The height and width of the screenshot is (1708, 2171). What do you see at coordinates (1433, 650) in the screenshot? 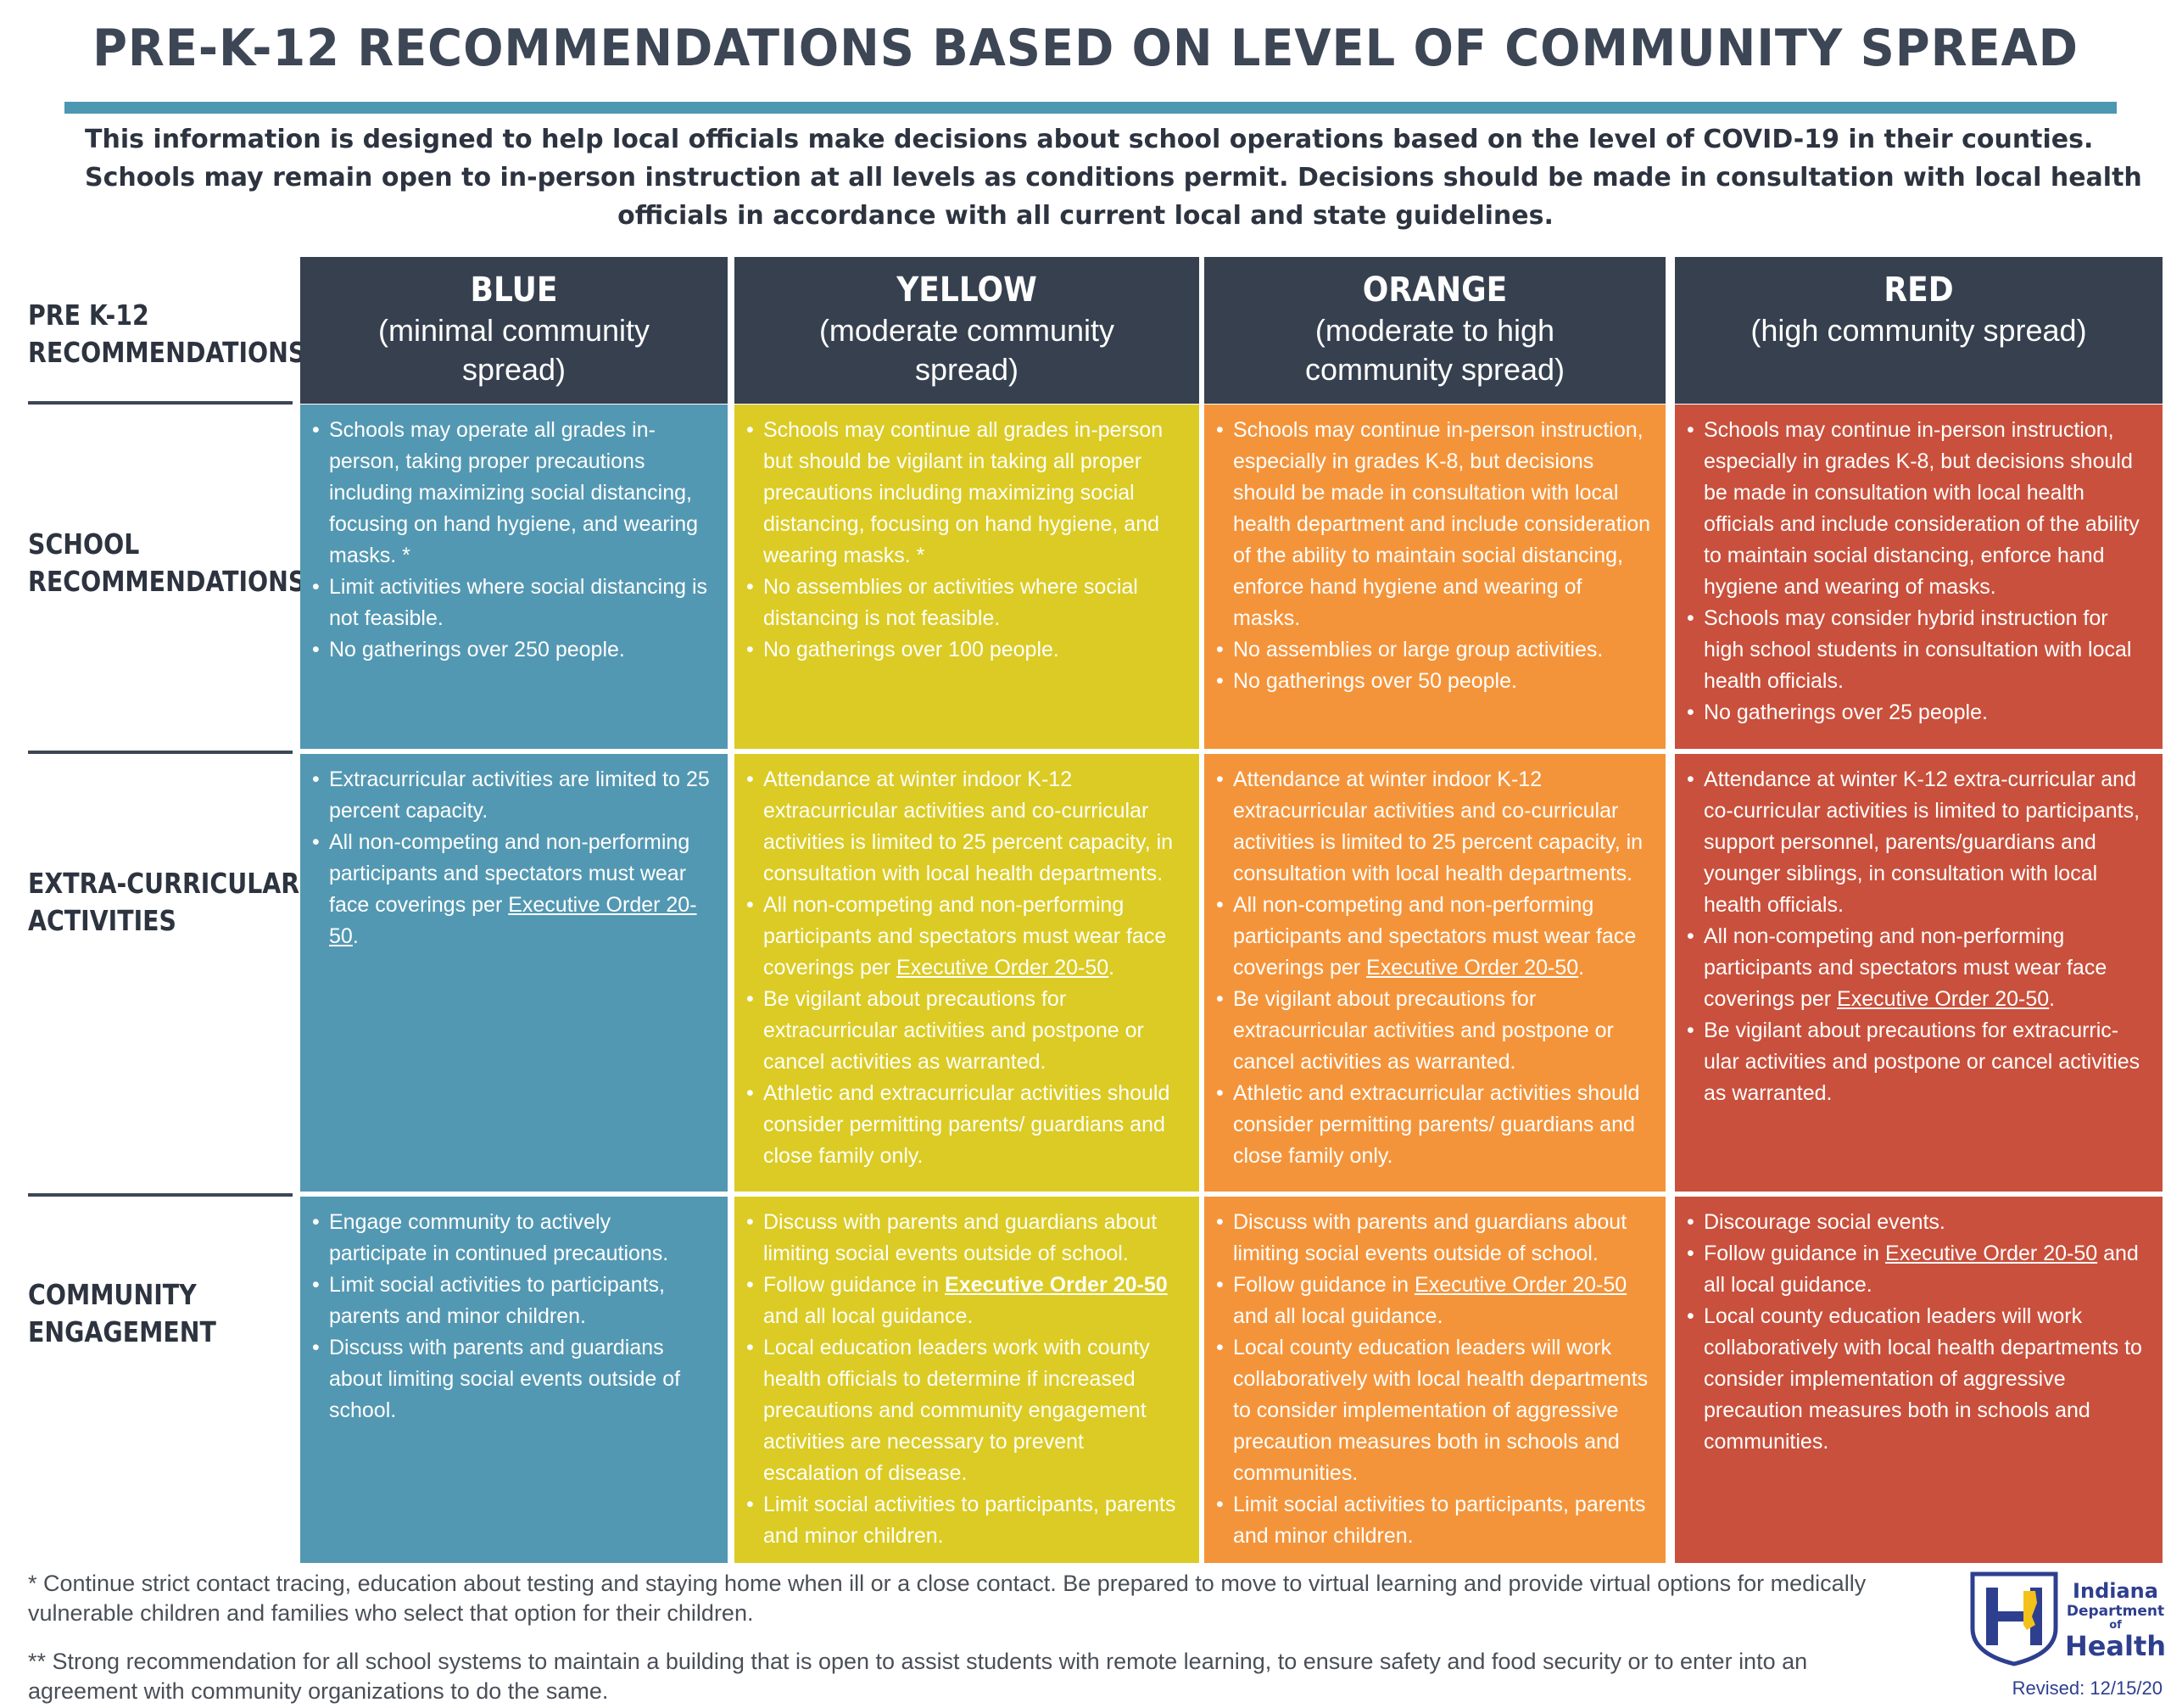
I see `list-item: No assemblies or large group activities.` at bounding box center [1433, 650].